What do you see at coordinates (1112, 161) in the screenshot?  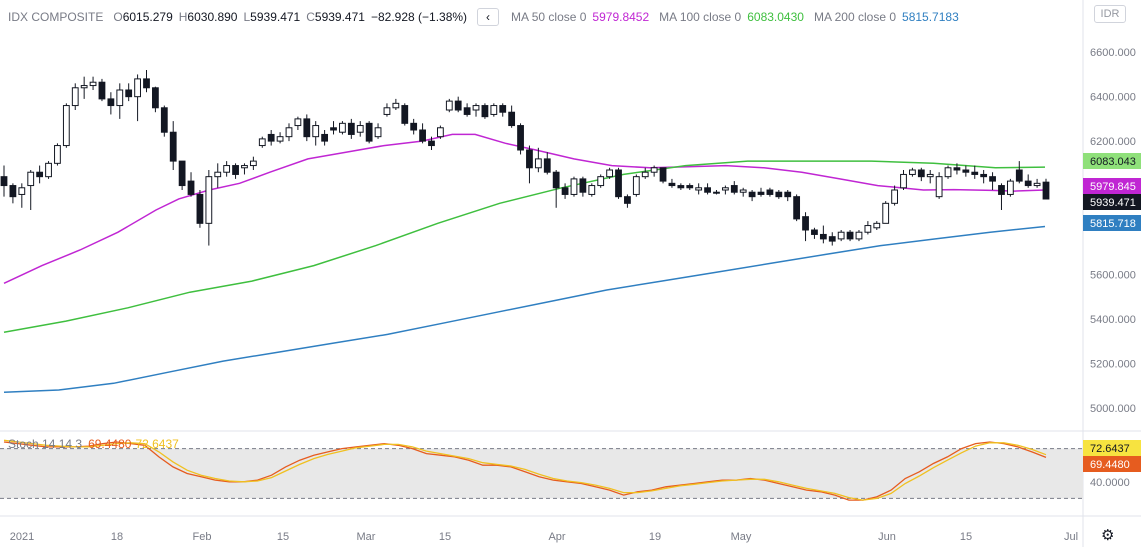 I see `ma100-price-label-bg` at bounding box center [1112, 161].